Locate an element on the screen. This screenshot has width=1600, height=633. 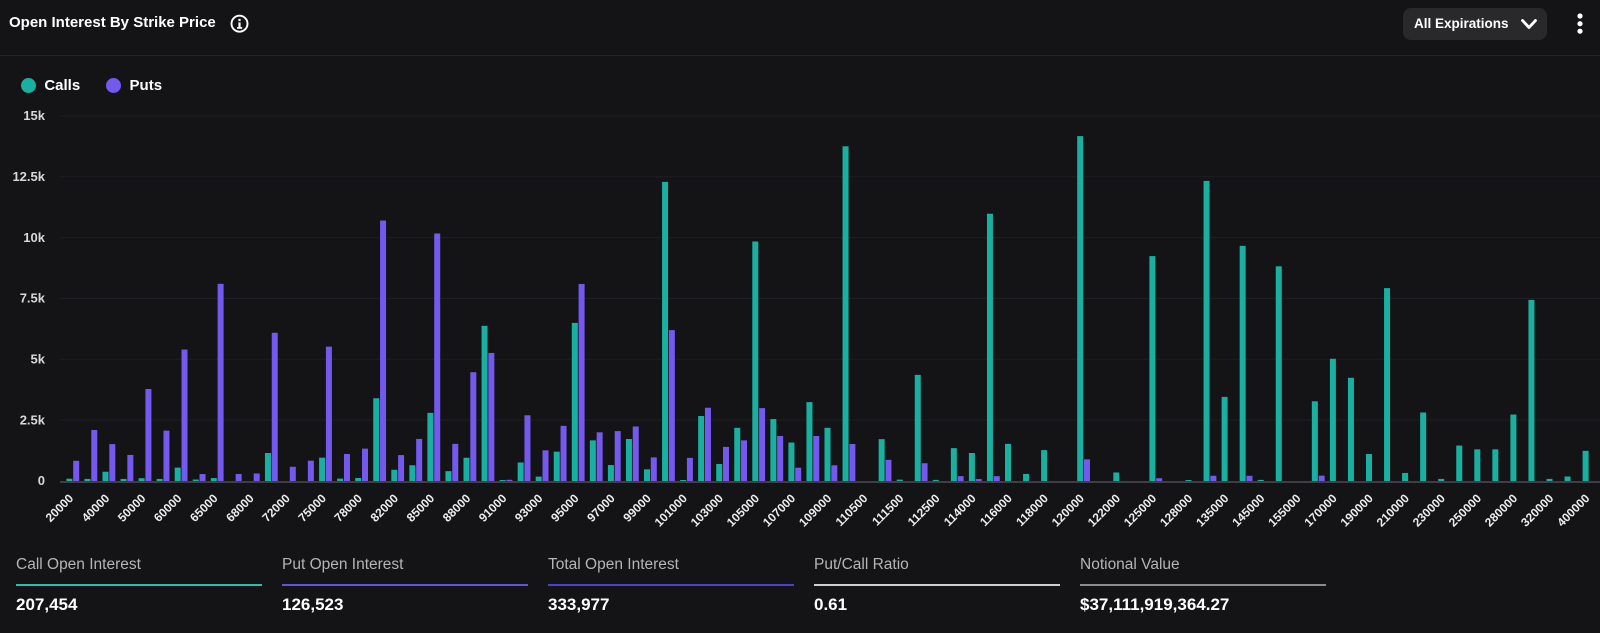
svg-text: 101000 is located at coordinates (671, 510).